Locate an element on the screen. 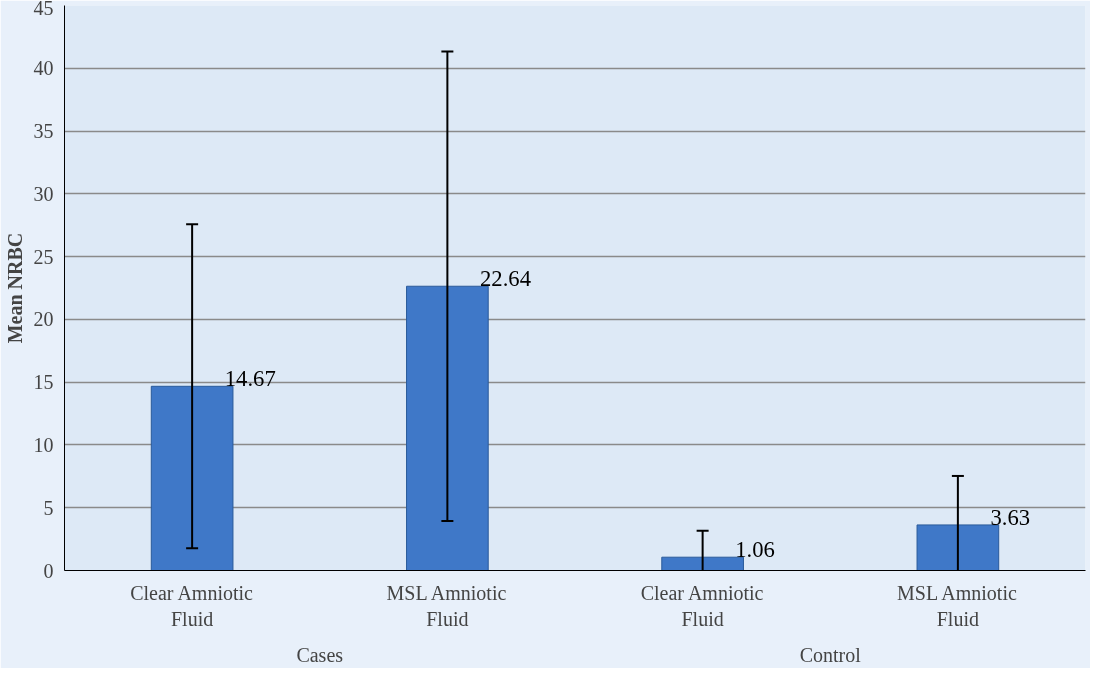  data-label: 1.06 is located at coordinates (755, 550).